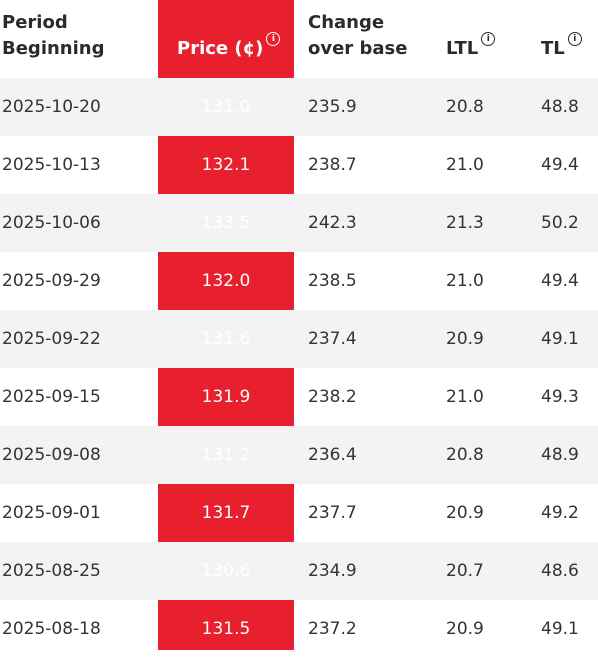  I want to click on header-ltl: LTL i, so click(471, 47).